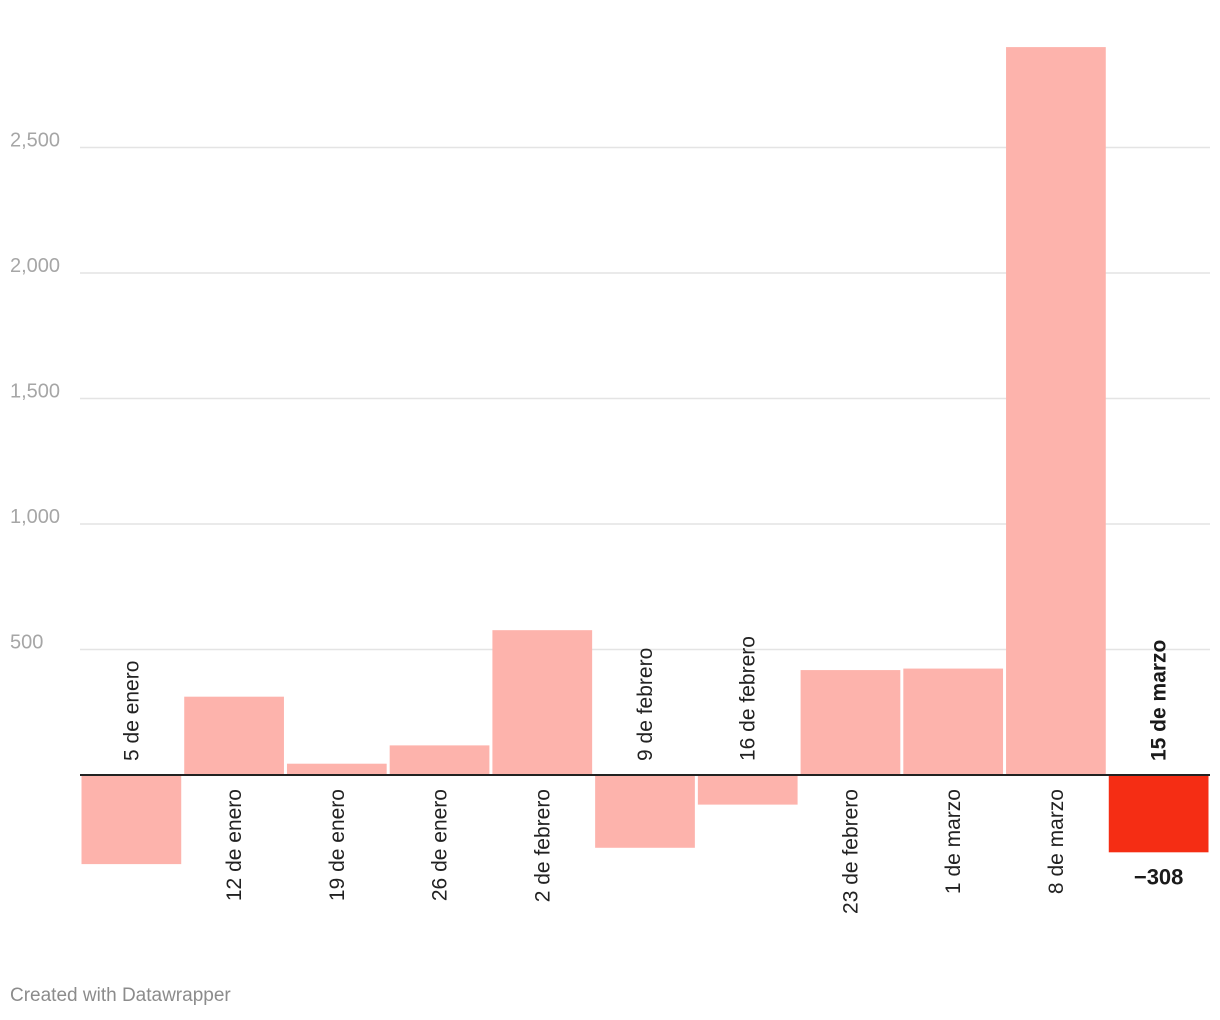  Describe the element at coordinates (440, 845) in the screenshot. I see `category-label: 26 de enero` at that location.